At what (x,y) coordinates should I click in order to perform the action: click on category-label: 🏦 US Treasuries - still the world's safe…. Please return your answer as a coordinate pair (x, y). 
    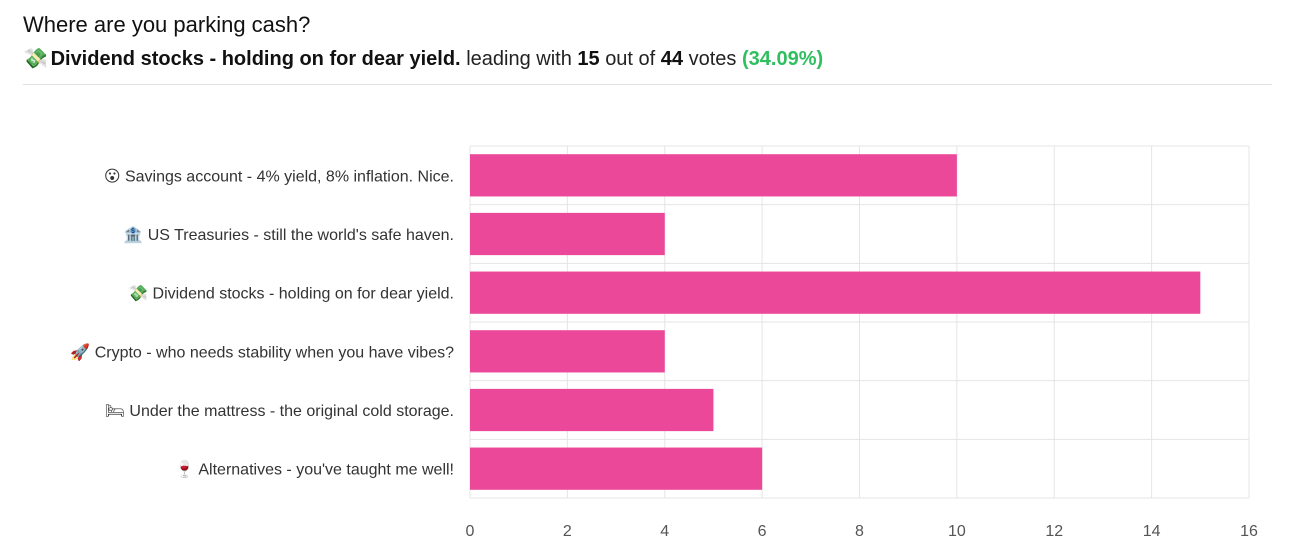
    Looking at the image, I should click on (288, 234).